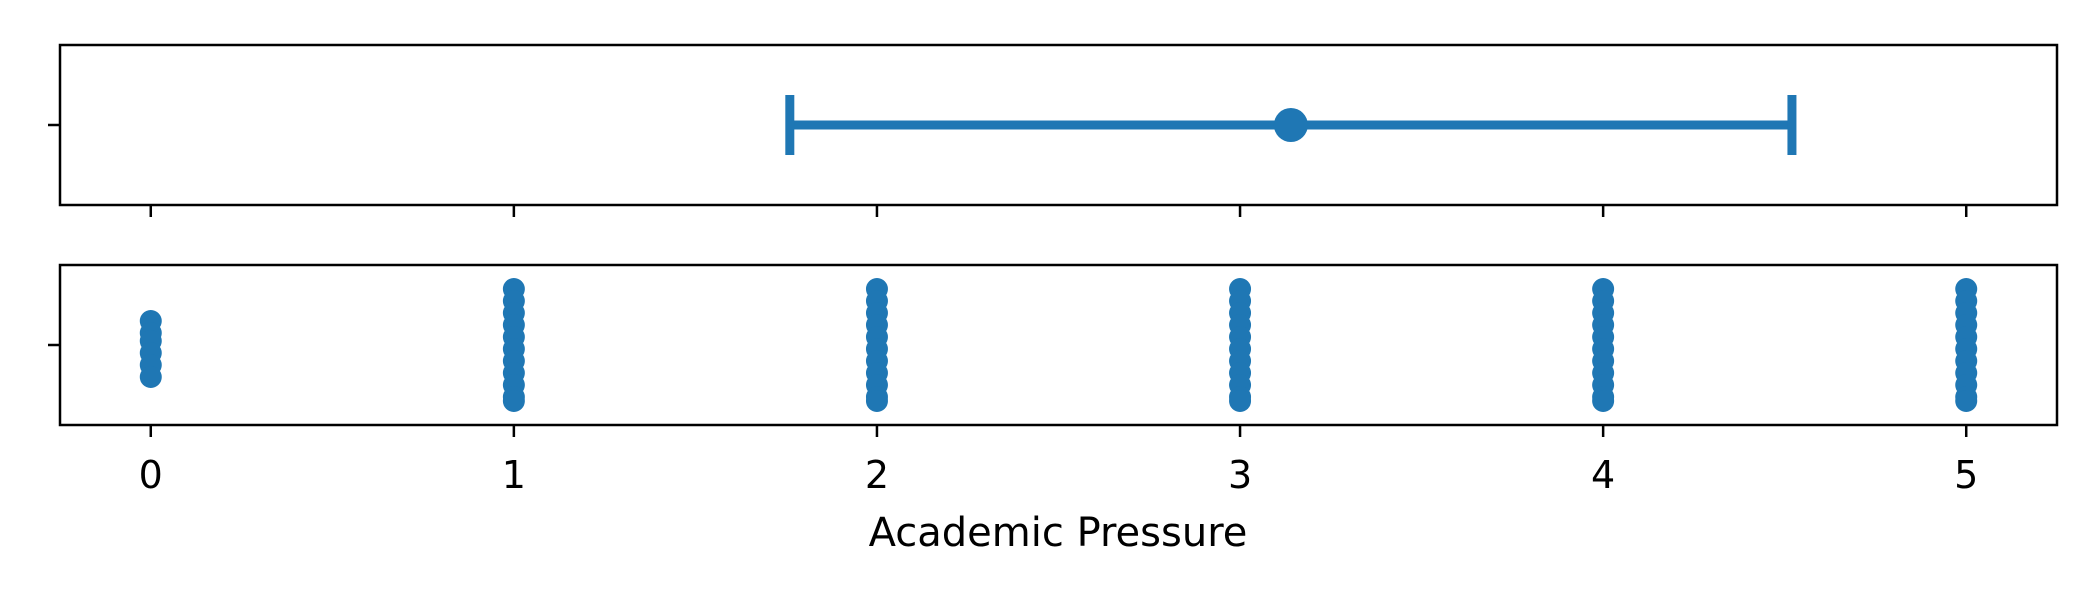 The height and width of the screenshot is (600, 2100). What do you see at coordinates (1058, 533) in the screenshot?
I see `x-axis-label: Academic Pressure` at bounding box center [1058, 533].